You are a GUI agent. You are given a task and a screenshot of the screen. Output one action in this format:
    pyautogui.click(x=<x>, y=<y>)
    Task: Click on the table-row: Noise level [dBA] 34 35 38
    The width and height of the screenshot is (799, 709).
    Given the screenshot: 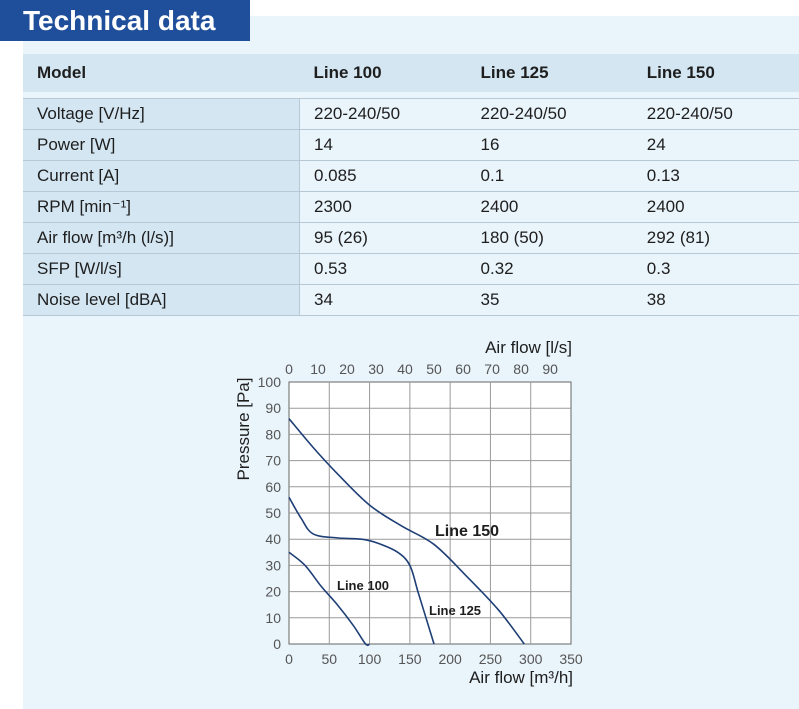 What is the action you would take?
    pyautogui.click(x=411, y=300)
    